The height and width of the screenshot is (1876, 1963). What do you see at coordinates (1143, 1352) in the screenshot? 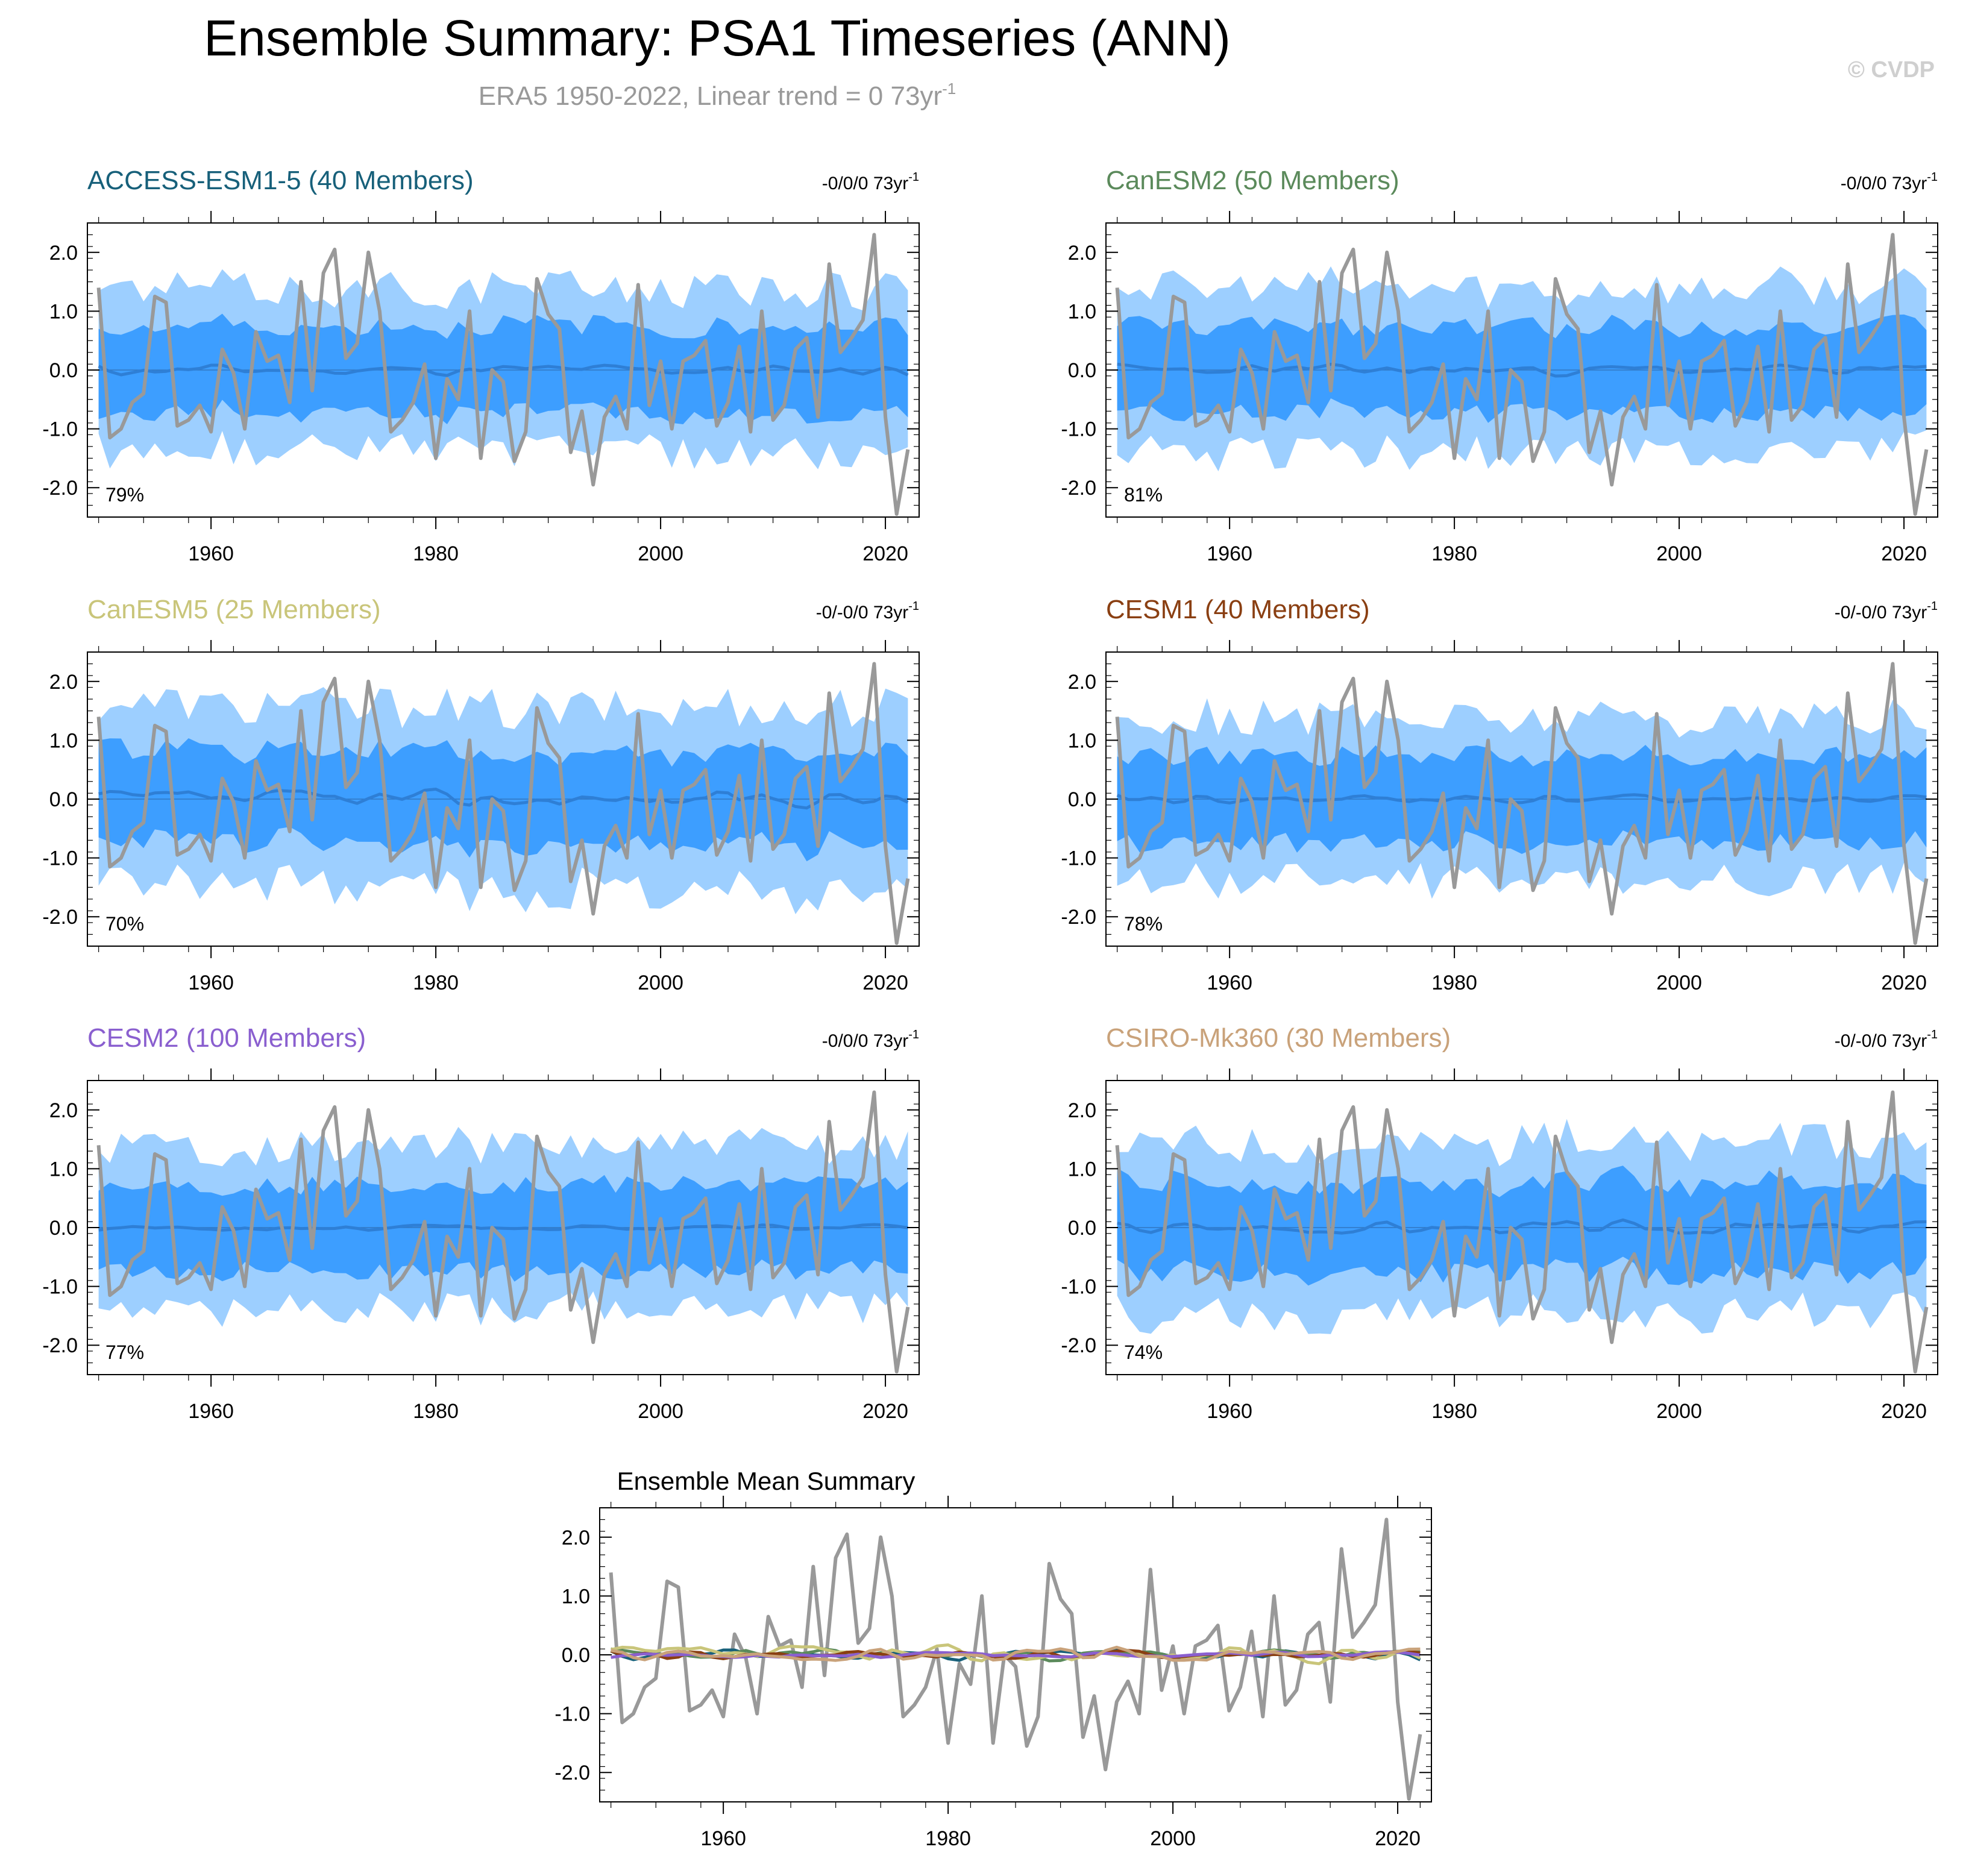
I see `percent-label: 74%` at bounding box center [1143, 1352].